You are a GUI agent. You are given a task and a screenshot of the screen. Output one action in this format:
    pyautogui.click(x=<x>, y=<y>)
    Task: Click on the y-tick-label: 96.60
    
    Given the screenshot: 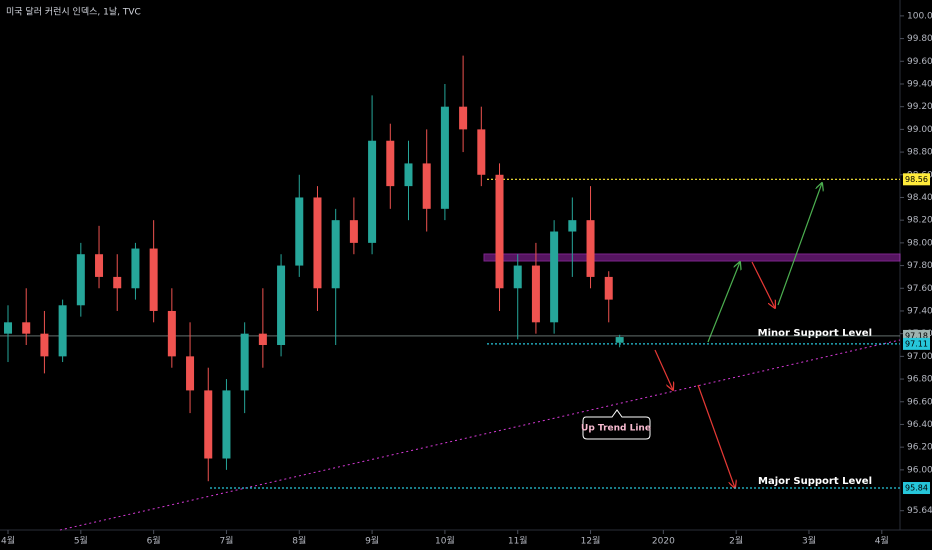 What is the action you would take?
    pyautogui.click(x=919, y=402)
    